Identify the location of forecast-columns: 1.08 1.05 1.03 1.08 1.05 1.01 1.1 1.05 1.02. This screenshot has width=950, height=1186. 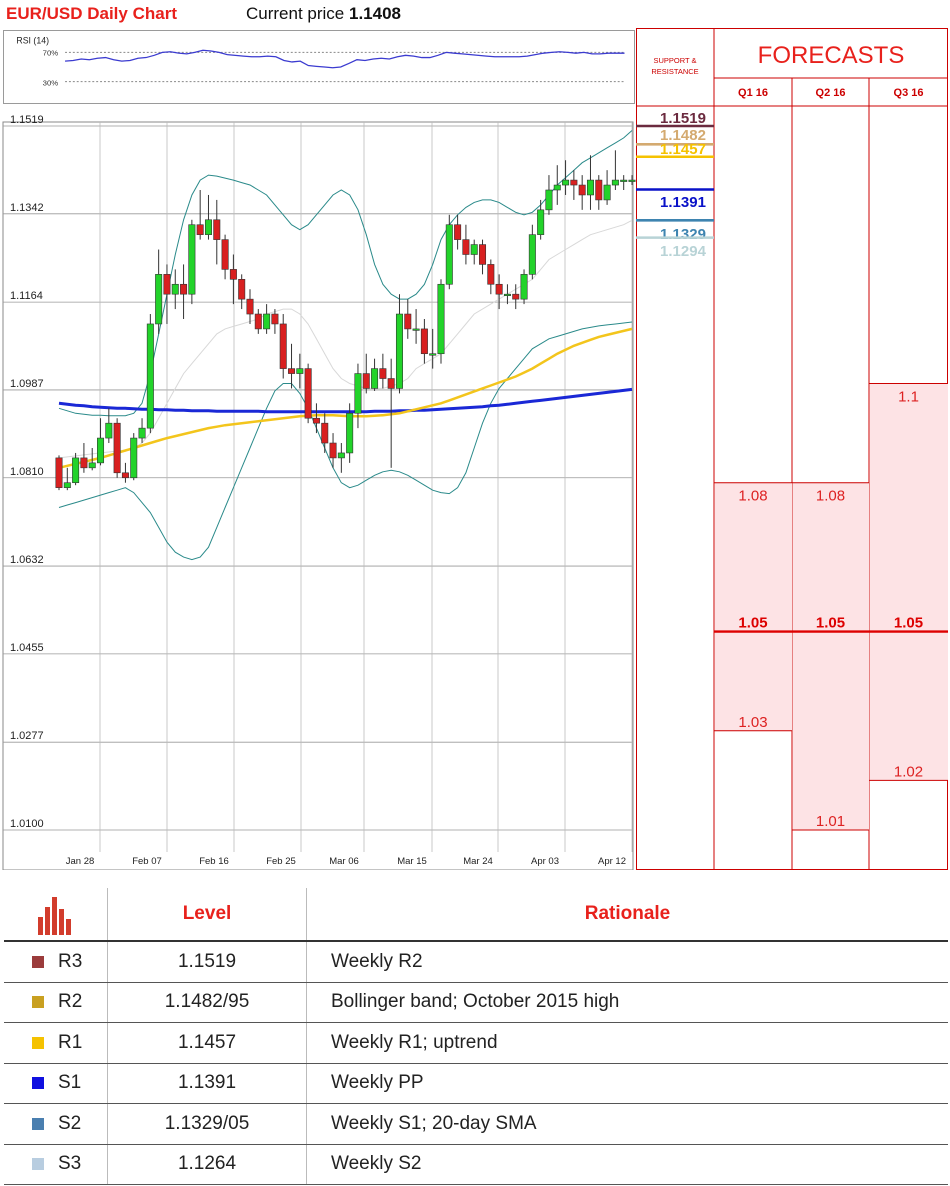
(831, 606).